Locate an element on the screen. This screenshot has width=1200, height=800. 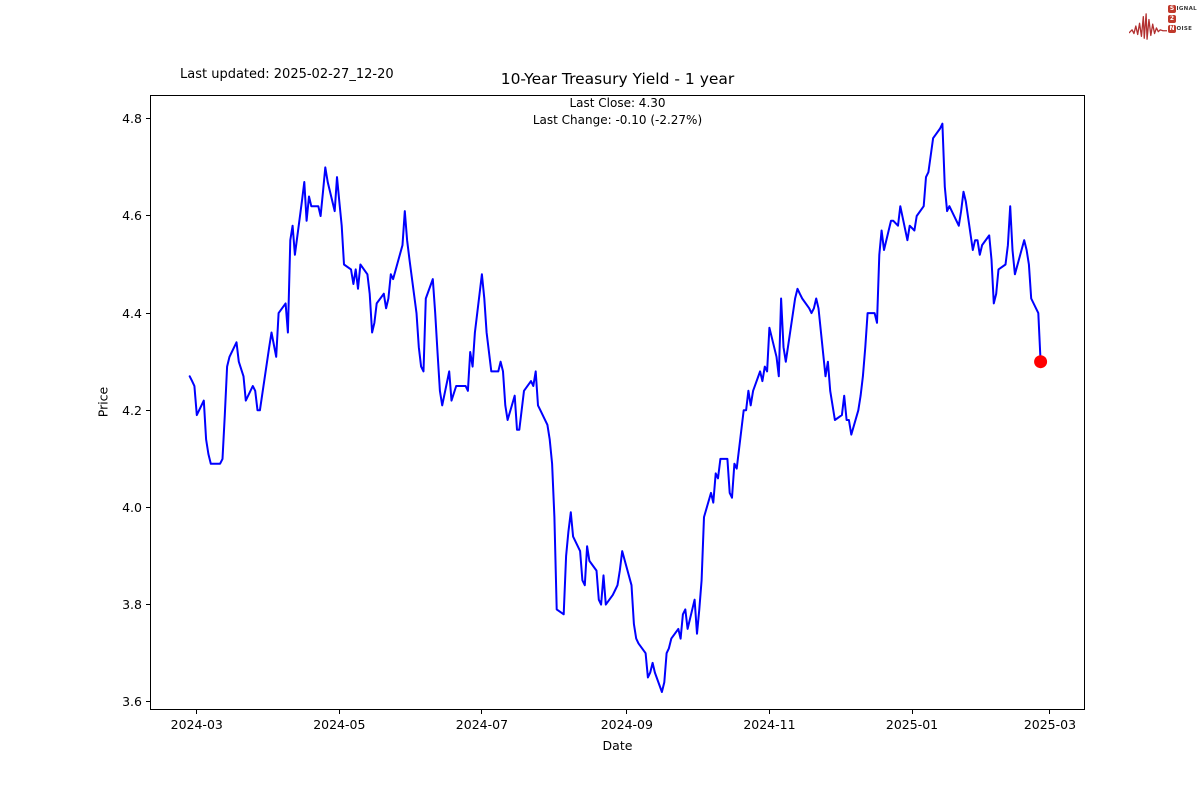
last-change-text: Last Change: -0.10 (-2.27%) is located at coordinates (617, 120).